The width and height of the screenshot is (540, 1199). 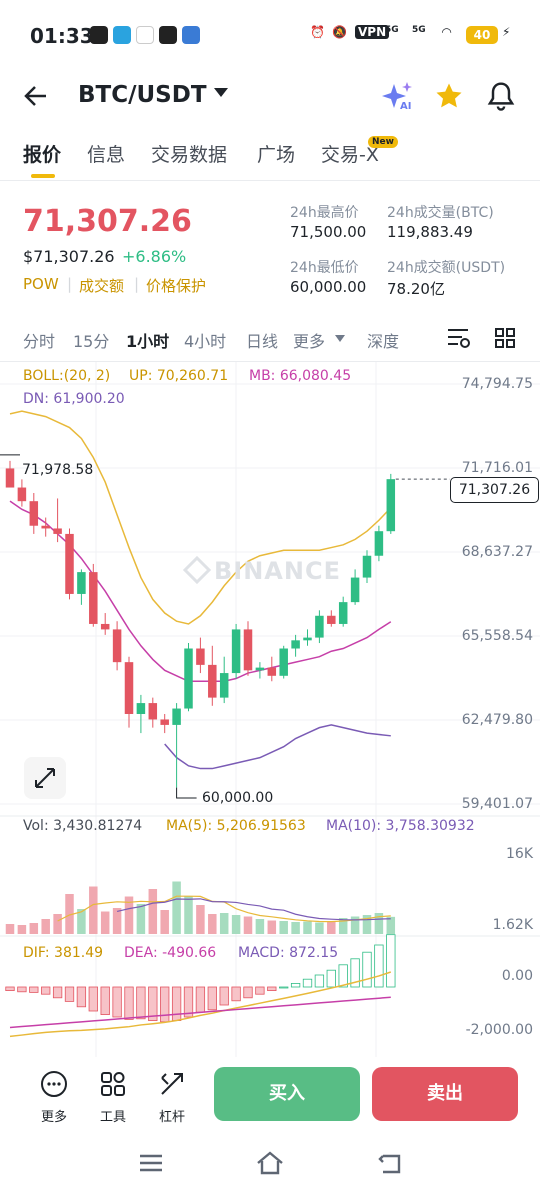 What do you see at coordinates (317, 32) in the screenshot?
I see `alarm-icon: ⏰` at bounding box center [317, 32].